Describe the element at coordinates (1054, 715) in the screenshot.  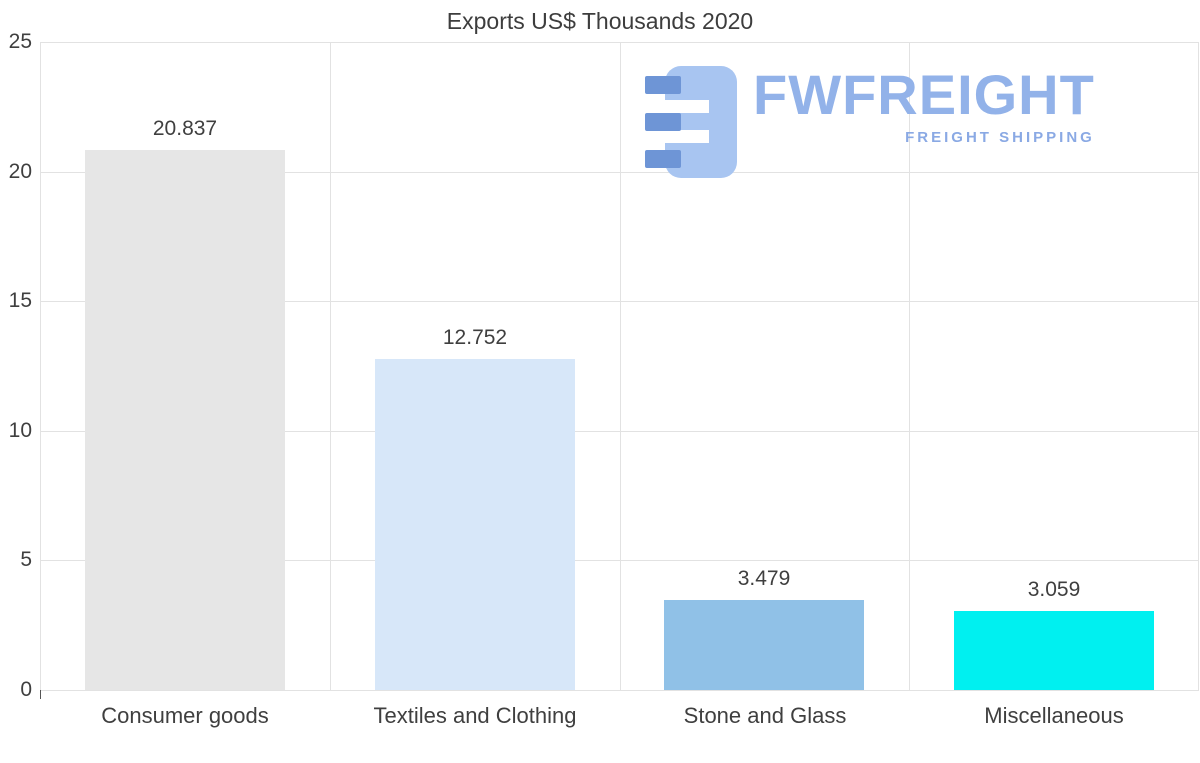
I see `x-axis-label-miscellaneous: Miscellaneous` at that location.